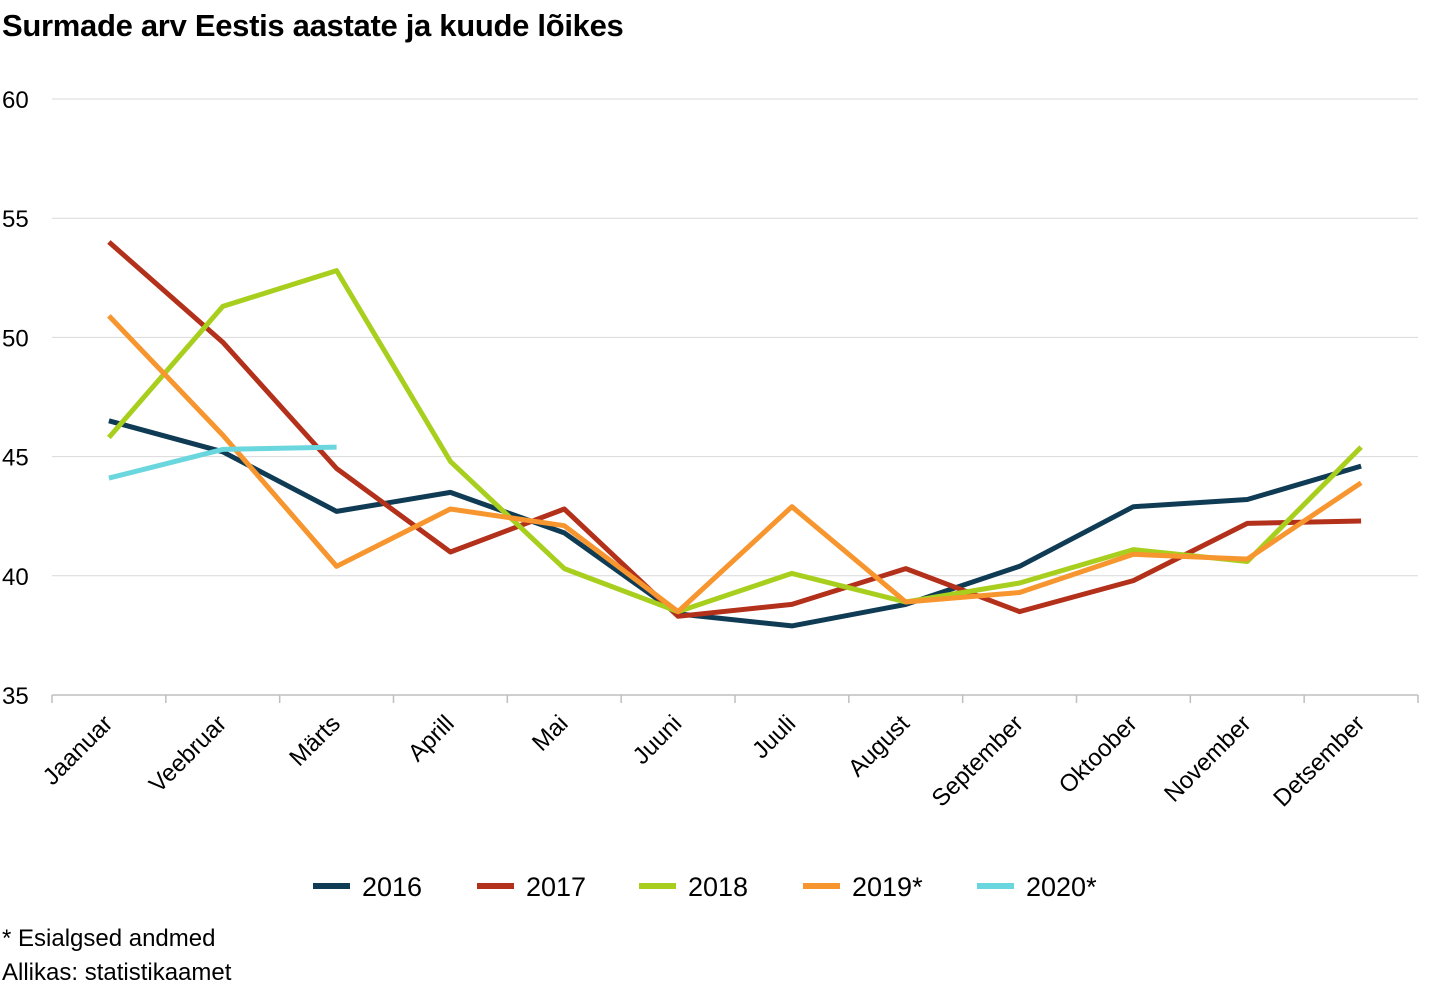  I want to click on legend-label: 2018, so click(718, 887).